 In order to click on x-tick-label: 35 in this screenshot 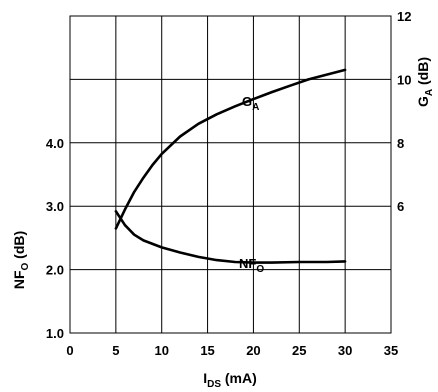, I will do `click(391, 350)`.